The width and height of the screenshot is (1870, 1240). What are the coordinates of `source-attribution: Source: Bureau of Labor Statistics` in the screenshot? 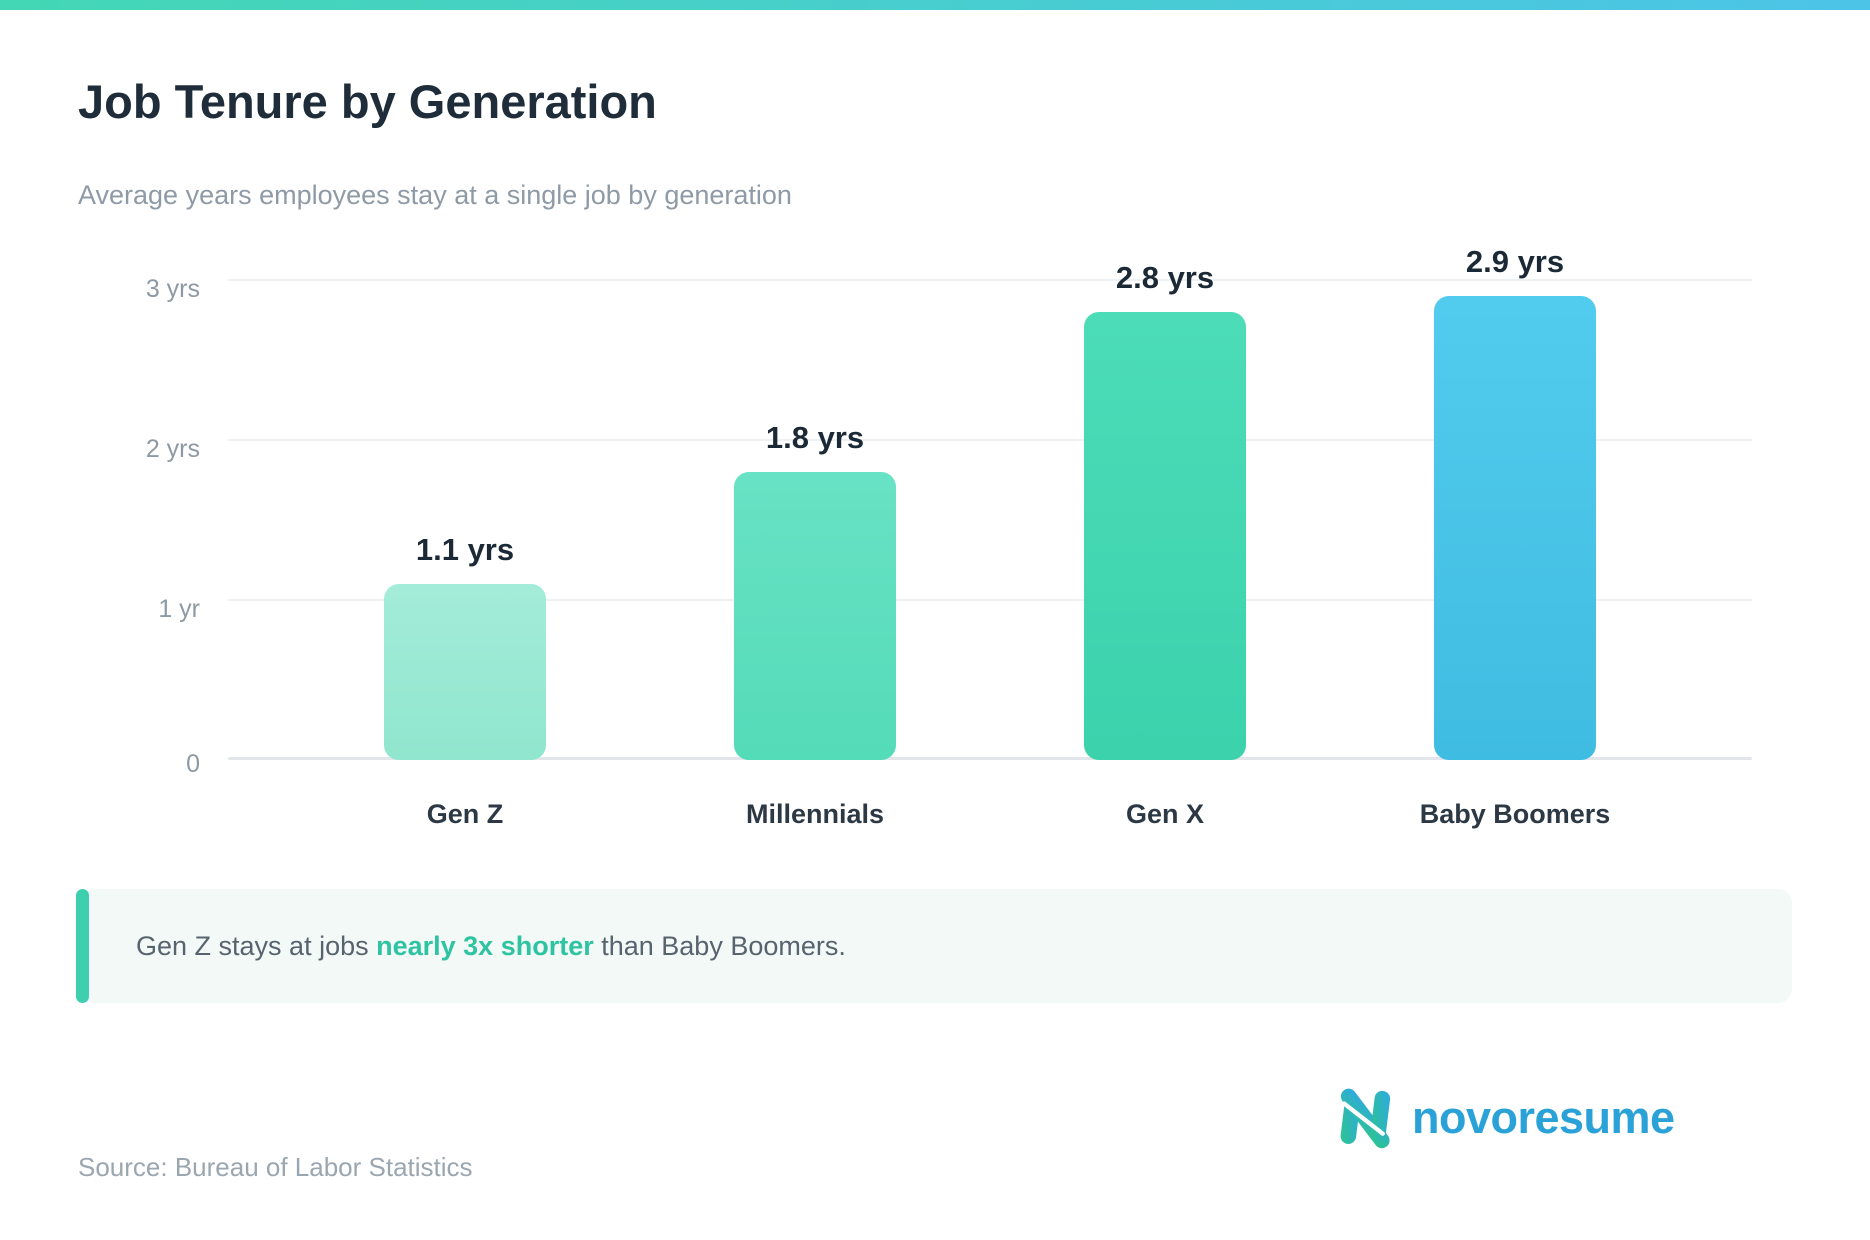 It's located at (275, 1167).